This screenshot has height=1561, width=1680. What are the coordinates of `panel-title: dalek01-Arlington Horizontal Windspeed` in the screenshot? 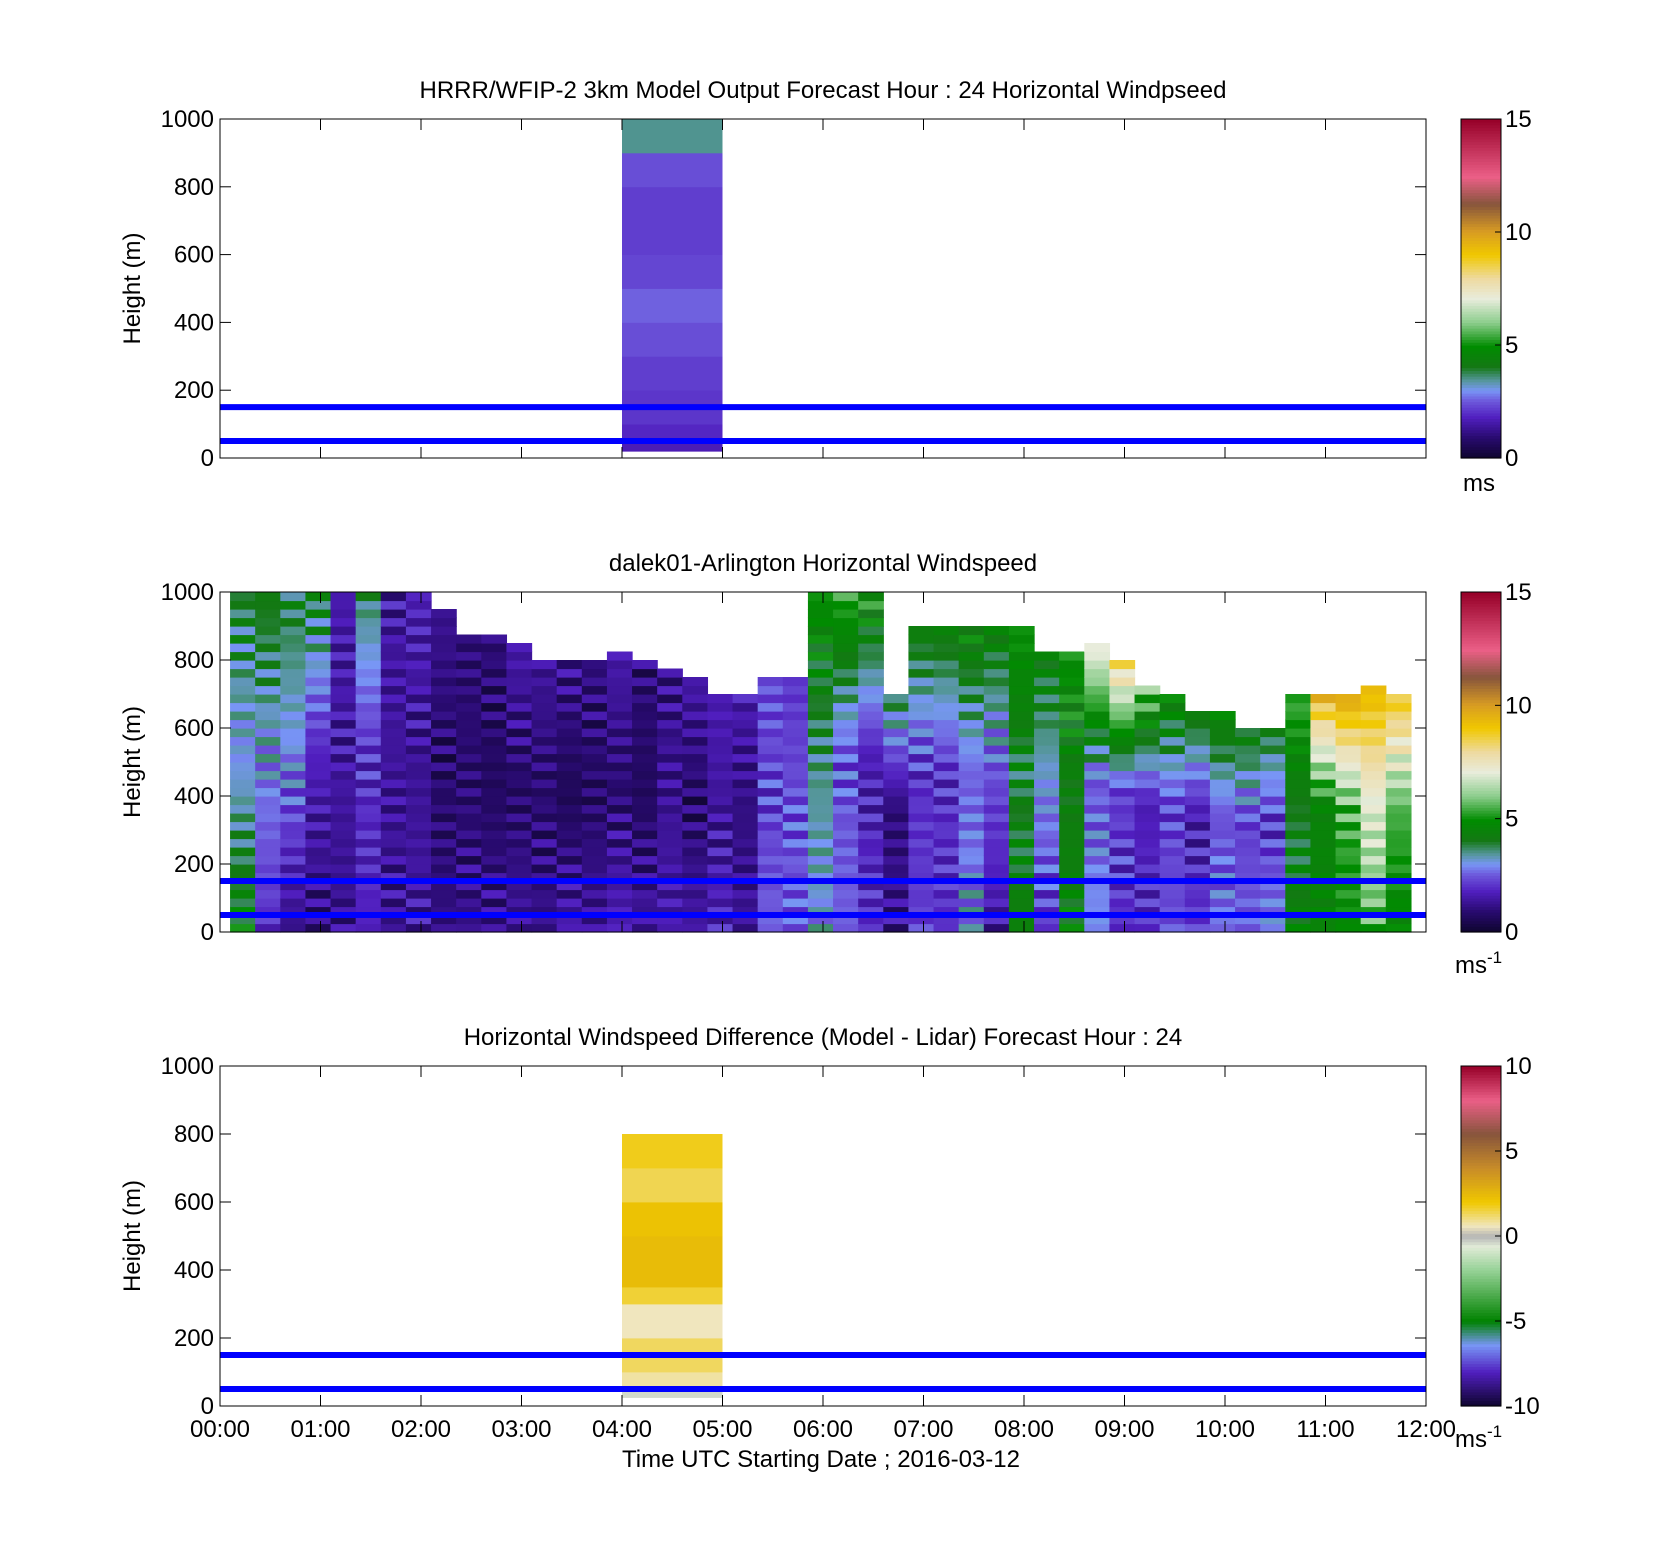 It's located at (823, 563).